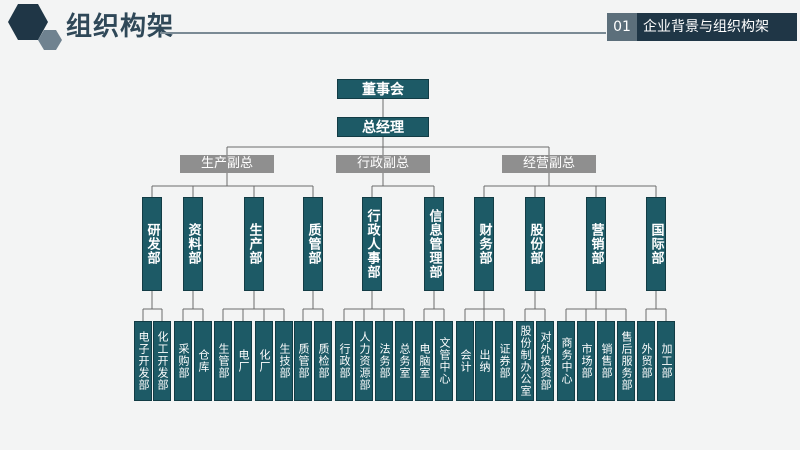  I want to click on dept-label: 财务部, so click(484, 244).